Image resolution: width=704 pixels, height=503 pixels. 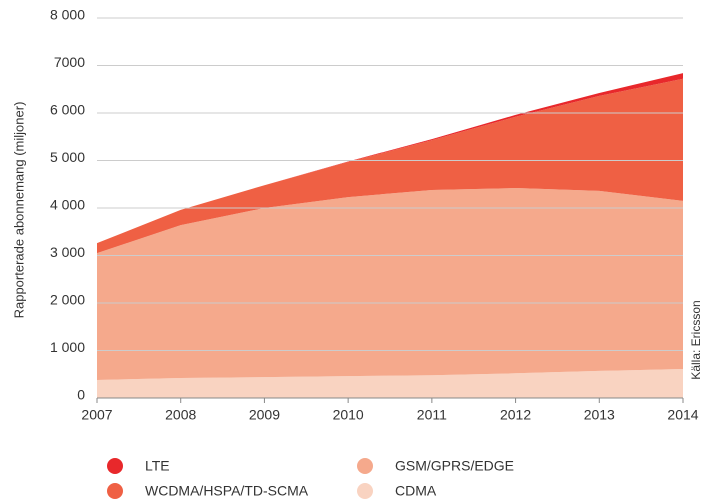 I want to click on legend-label: LTE, so click(x=157, y=466).